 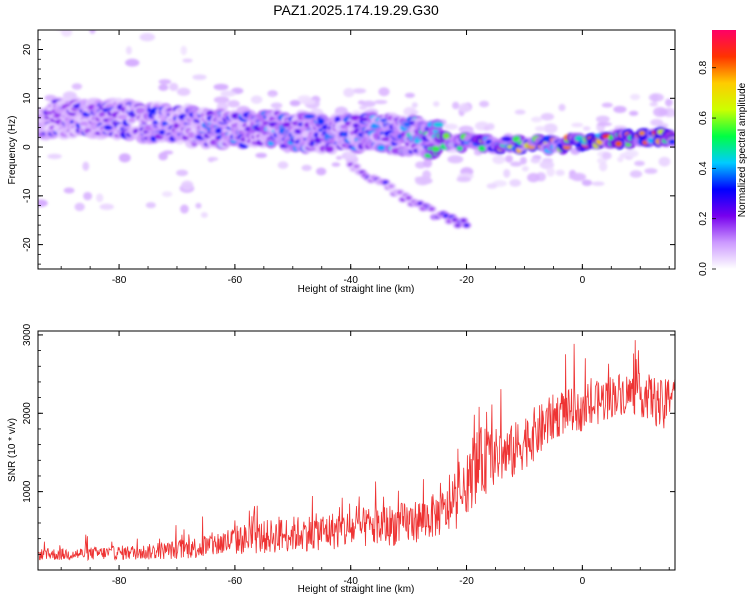 What do you see at coordinates (724, 149) in the screenshot?
I see `colorbar-bar` at bounding box center [724, 149].